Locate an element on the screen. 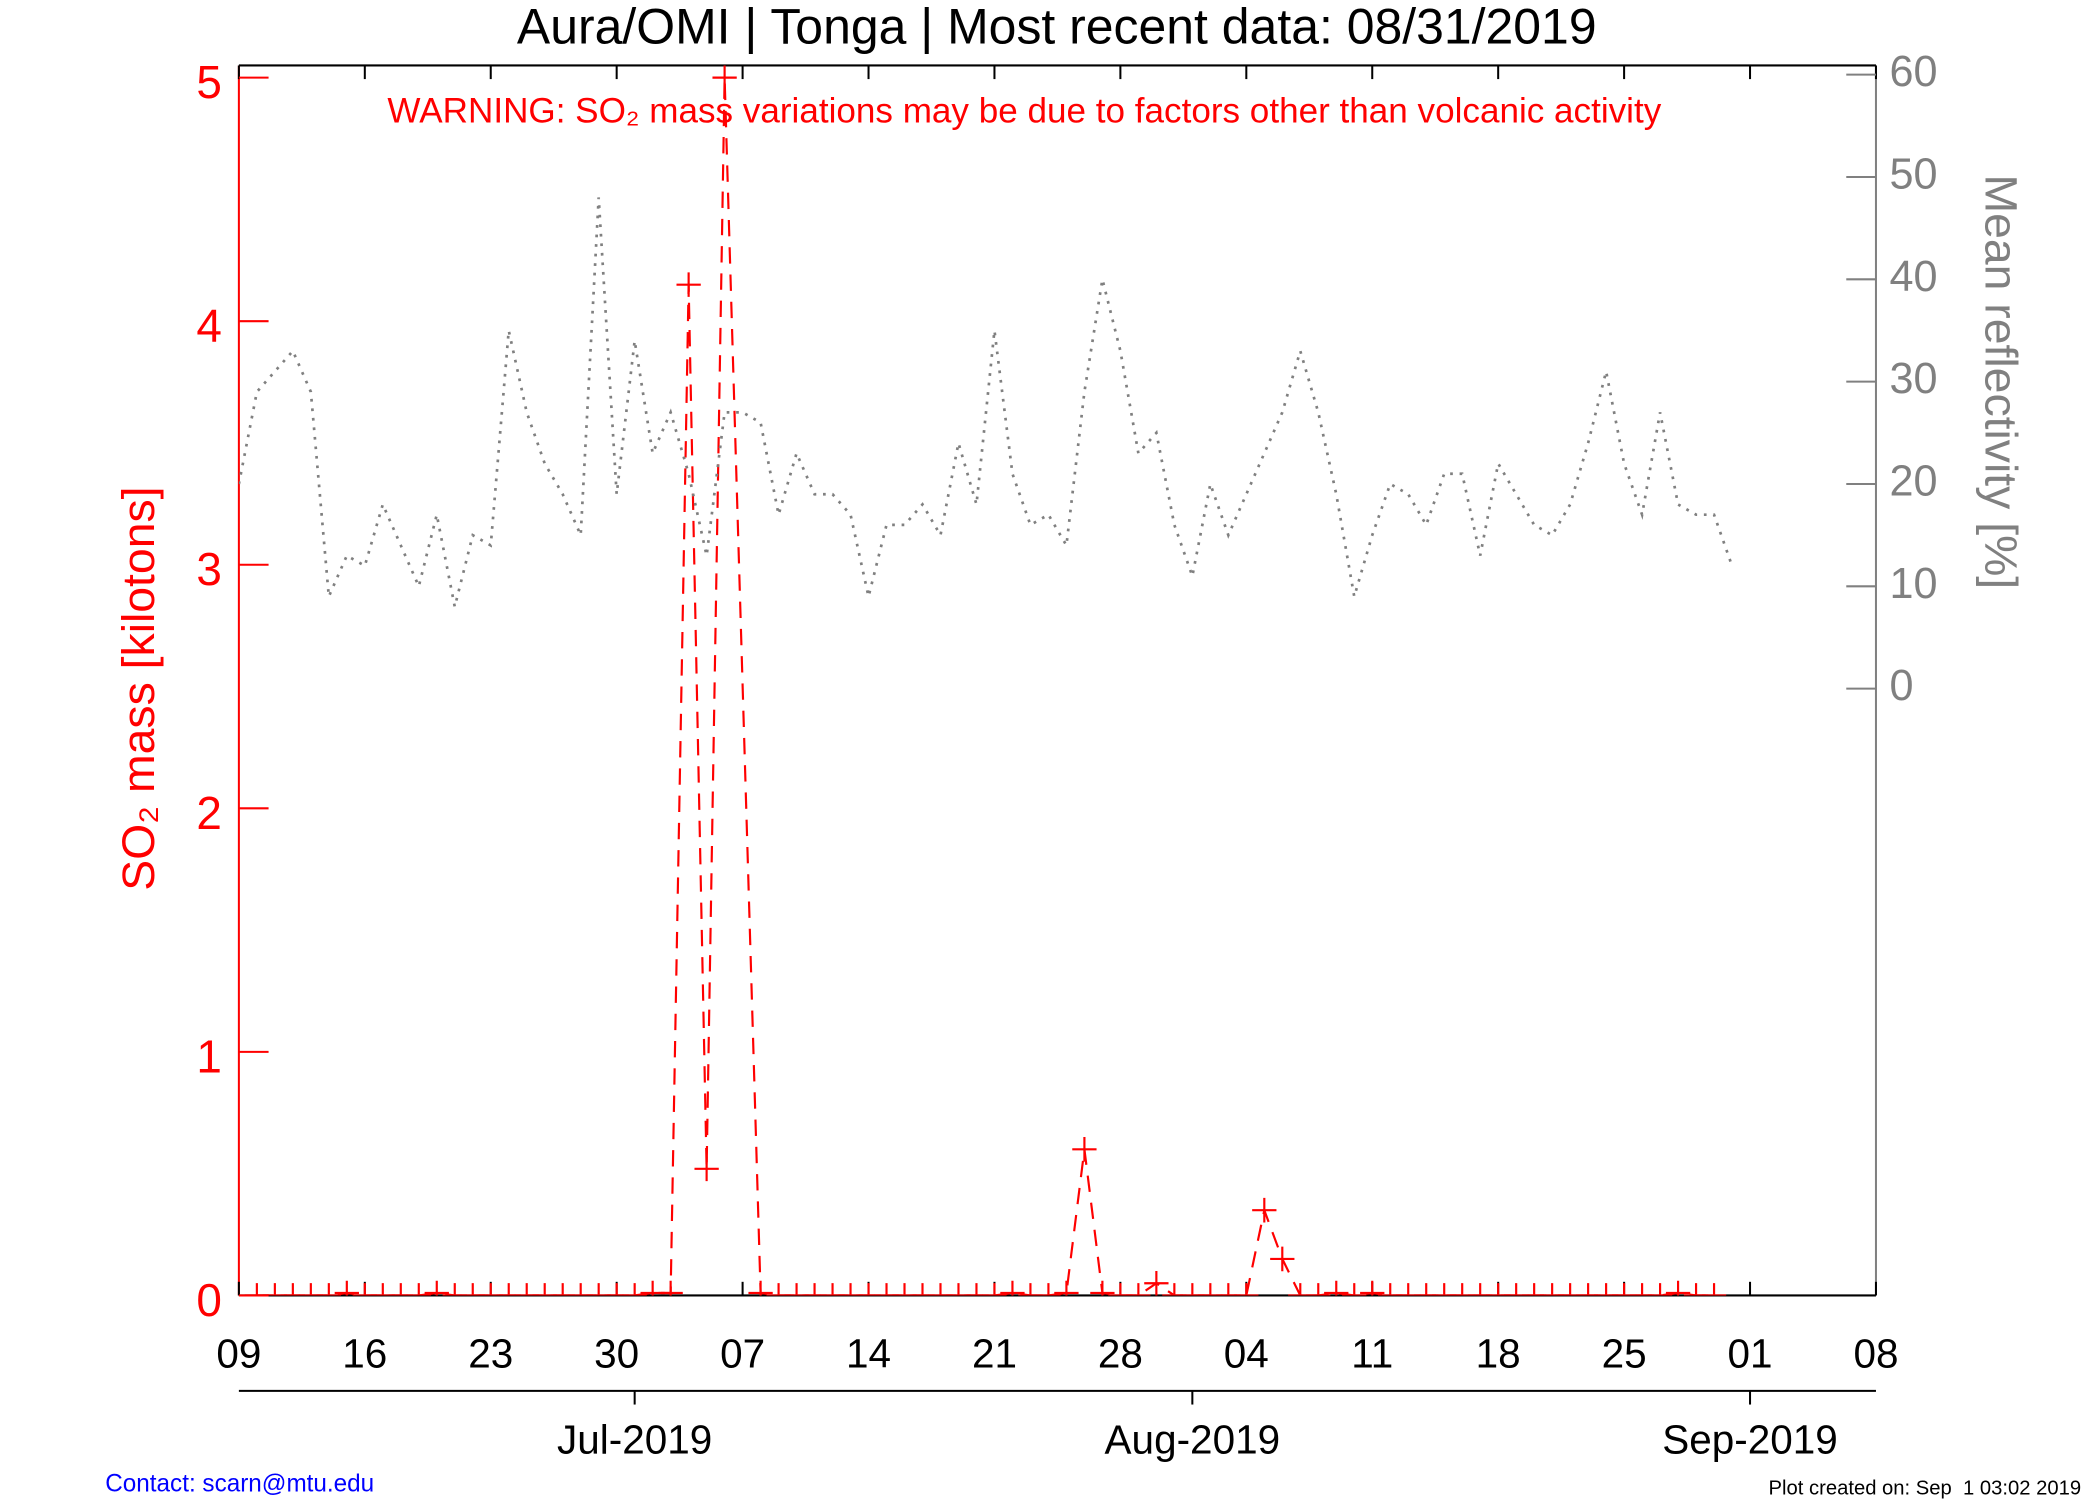 Image resolution: width=2100 pixels, height=1500 pixels. y-tick-label: 0 is located at coordinates (209, 1300).